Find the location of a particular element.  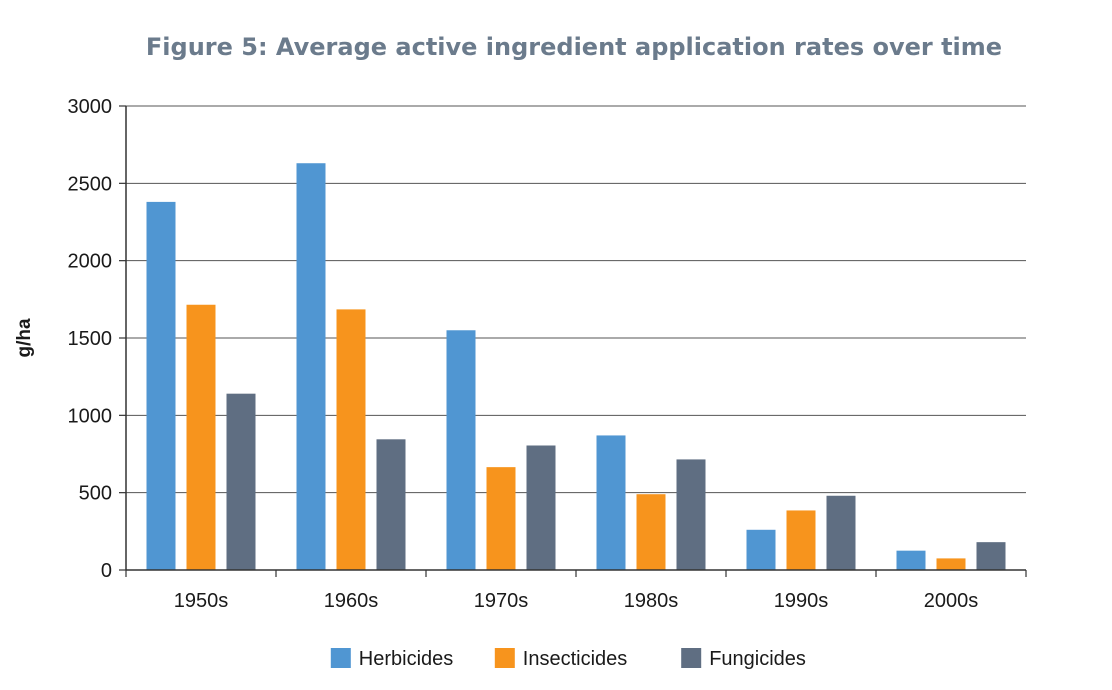

x-tick-label: 2000s is located at coordinates (951, 601).